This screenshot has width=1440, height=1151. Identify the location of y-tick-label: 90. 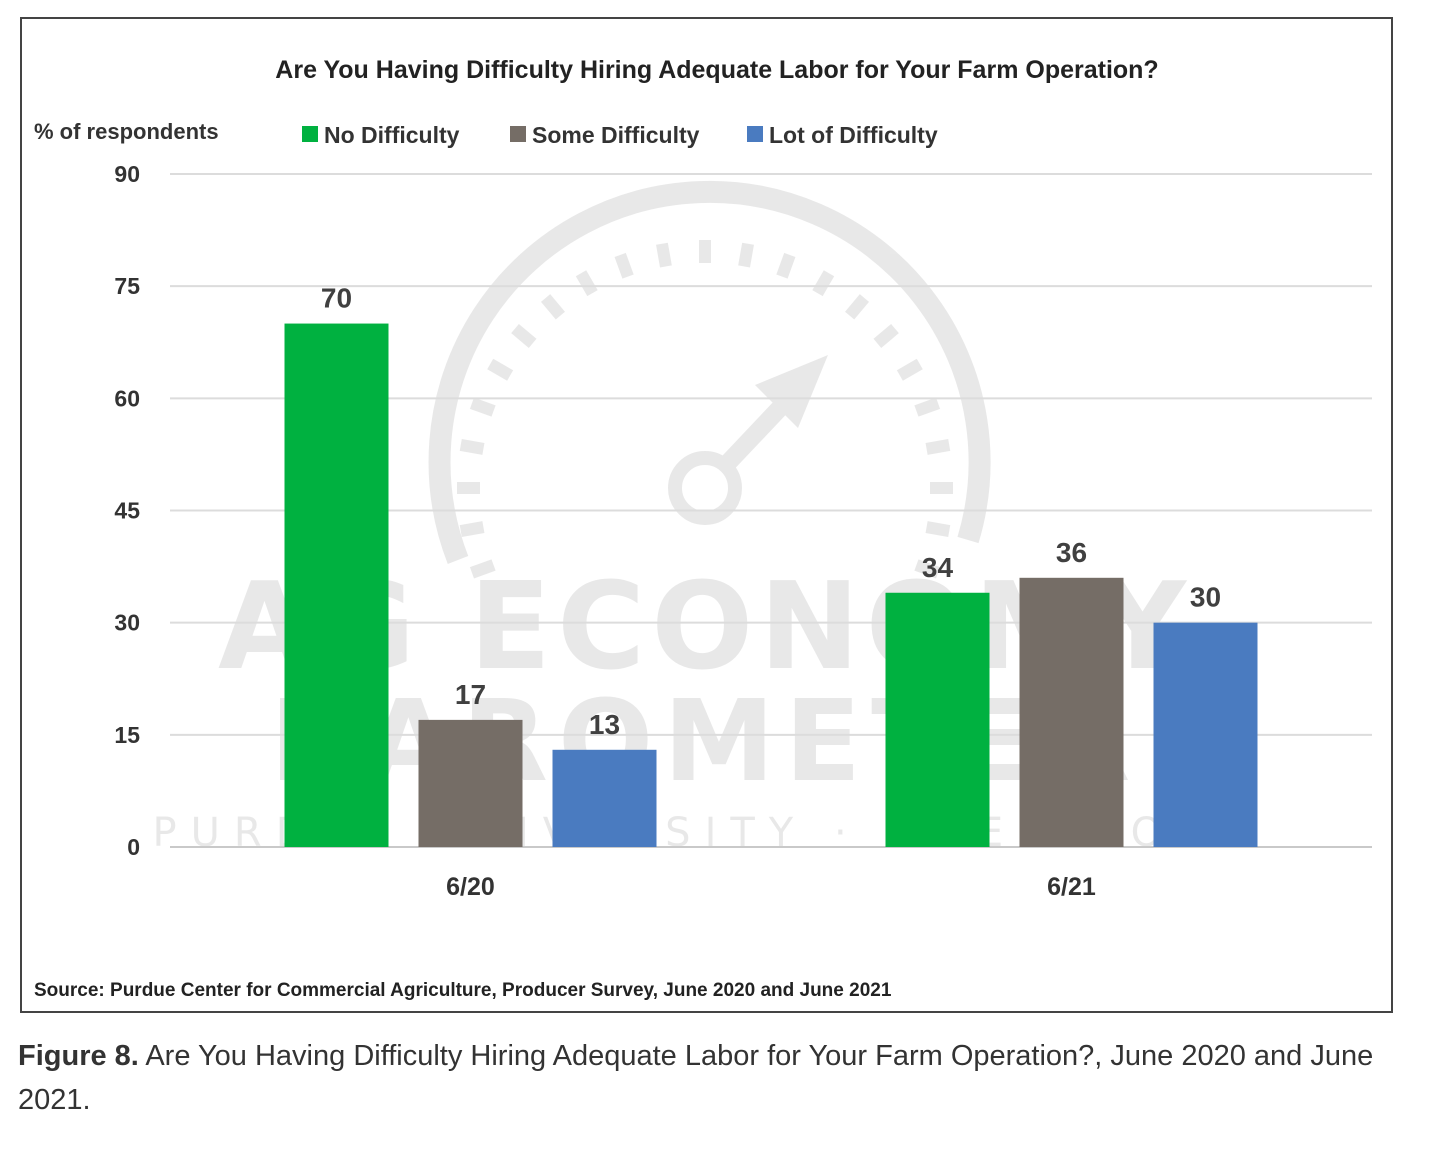
(127, 174).